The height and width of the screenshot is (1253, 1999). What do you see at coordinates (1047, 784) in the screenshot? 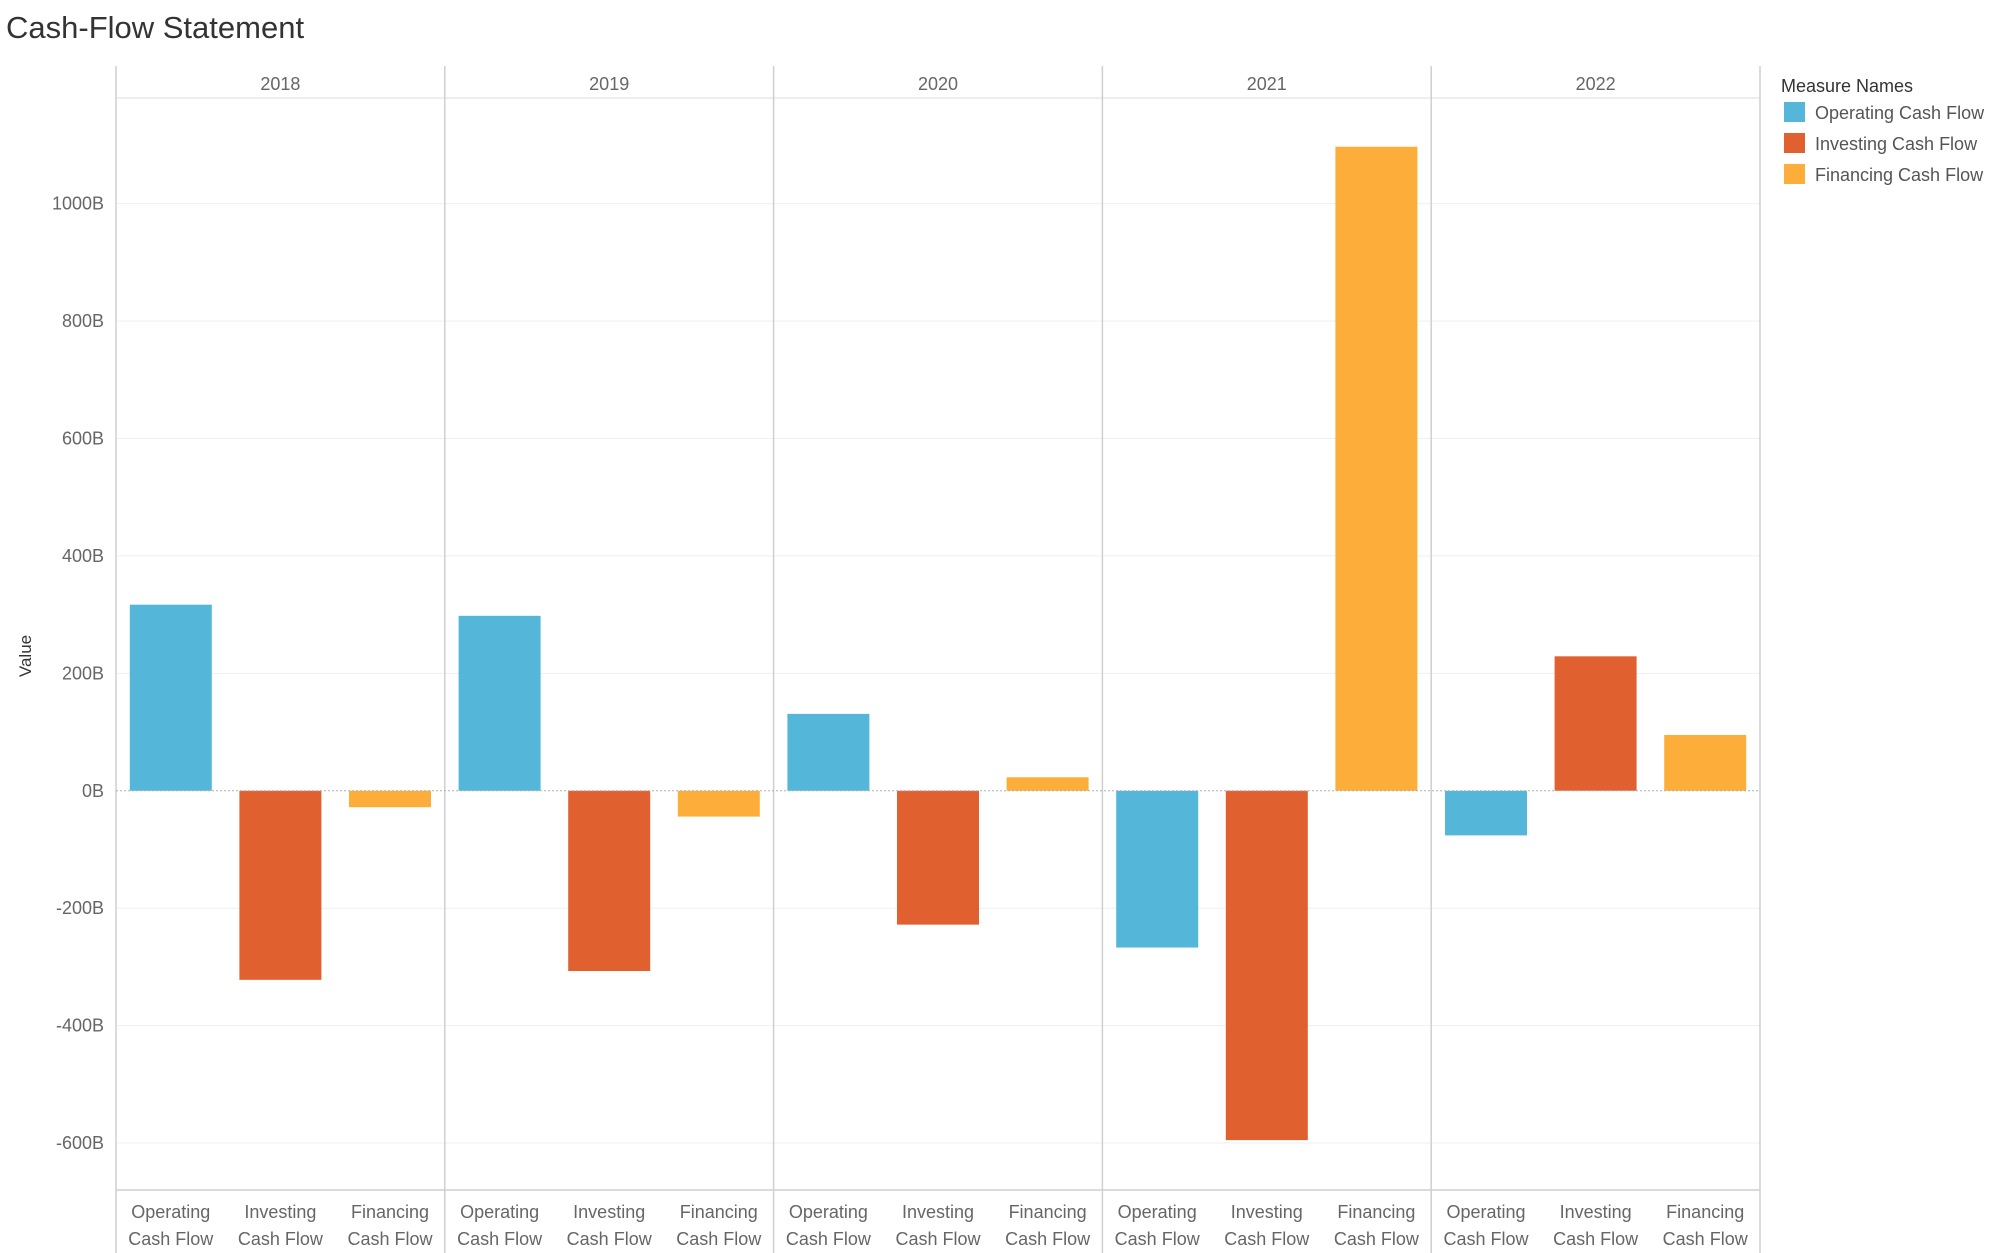
I see `bar-2020-financing` at bounding box center [1047, 784].